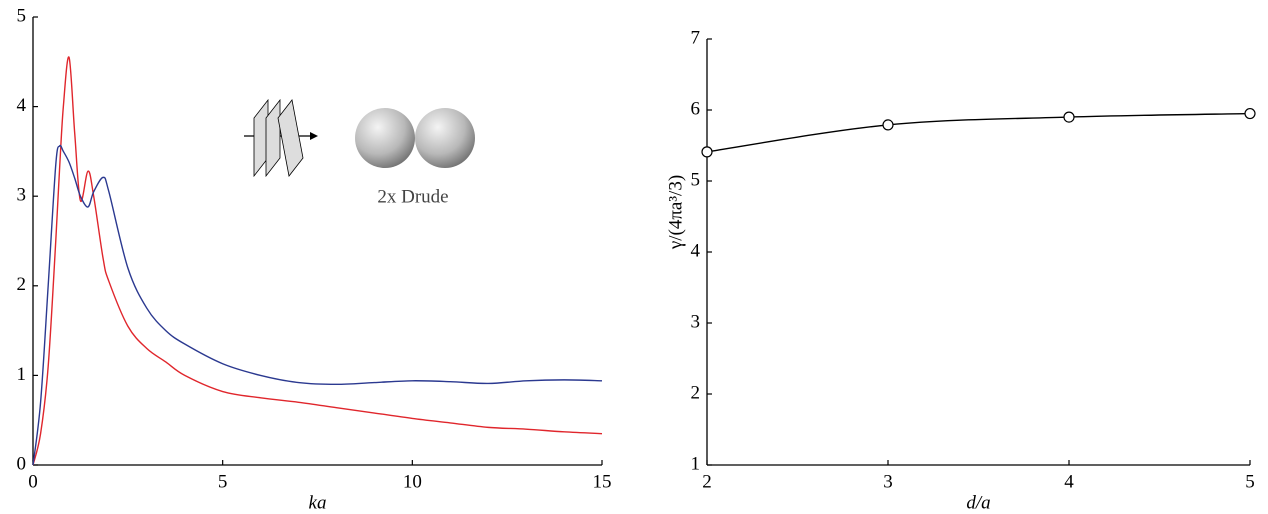  Describe the element at coordinates (412, 196) in the screenshot. I see `annotation: 2x Drude` at that location.